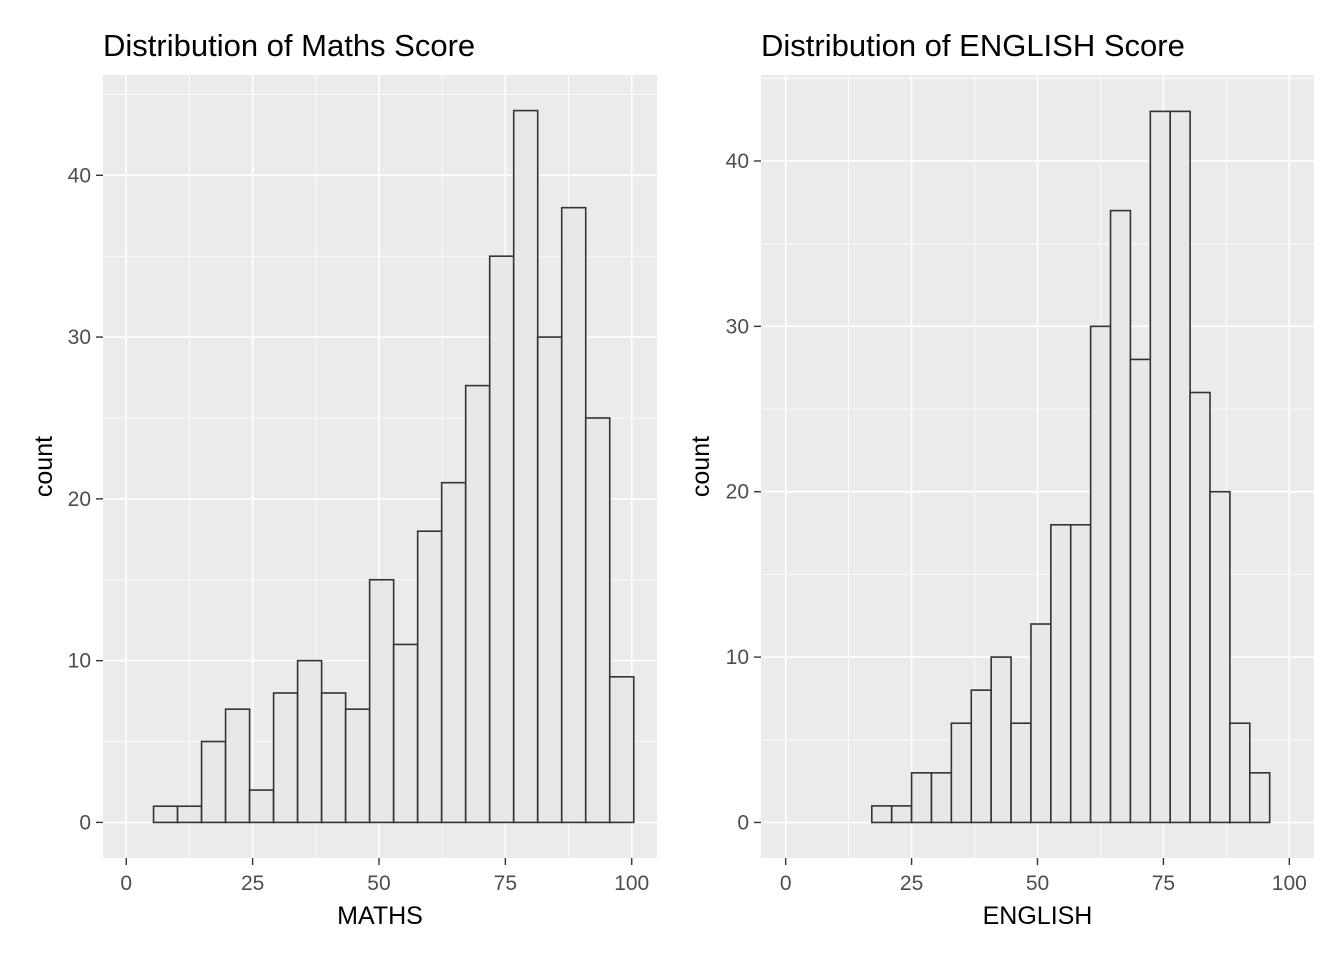 The height and width of the screenshot is (960, 1344). What do you see at coordinates (1038, 916) in the screenshot?
I see `x-axis-title: ENGLISH` at bounding box center [1038, 916].